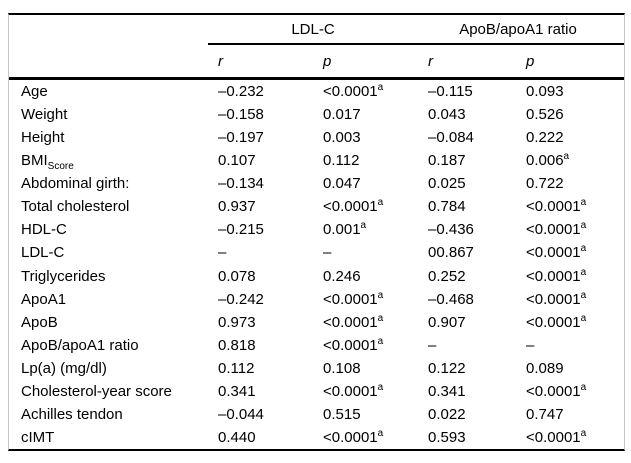 The width and height of the screenshot is (631, 463). What do you see at coordinates (241, 138) in the screenshot?
I see `value: –0.197` at bounding box center [241, 138].